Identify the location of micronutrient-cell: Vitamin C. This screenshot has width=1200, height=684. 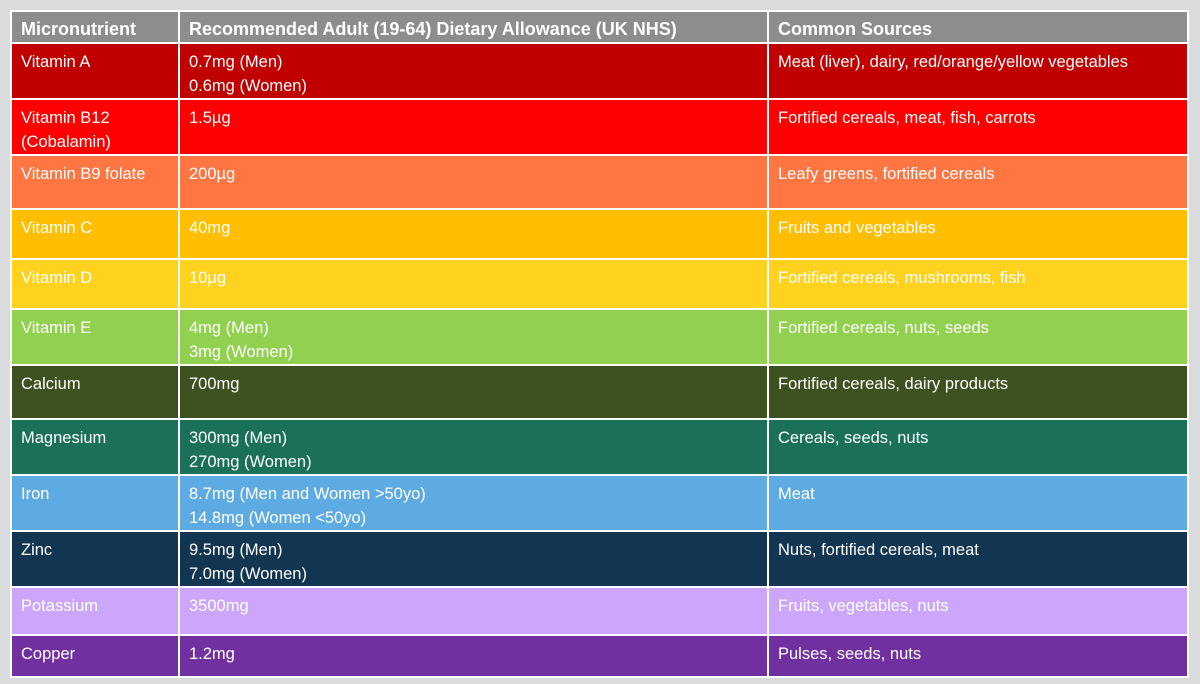
(95, 234).